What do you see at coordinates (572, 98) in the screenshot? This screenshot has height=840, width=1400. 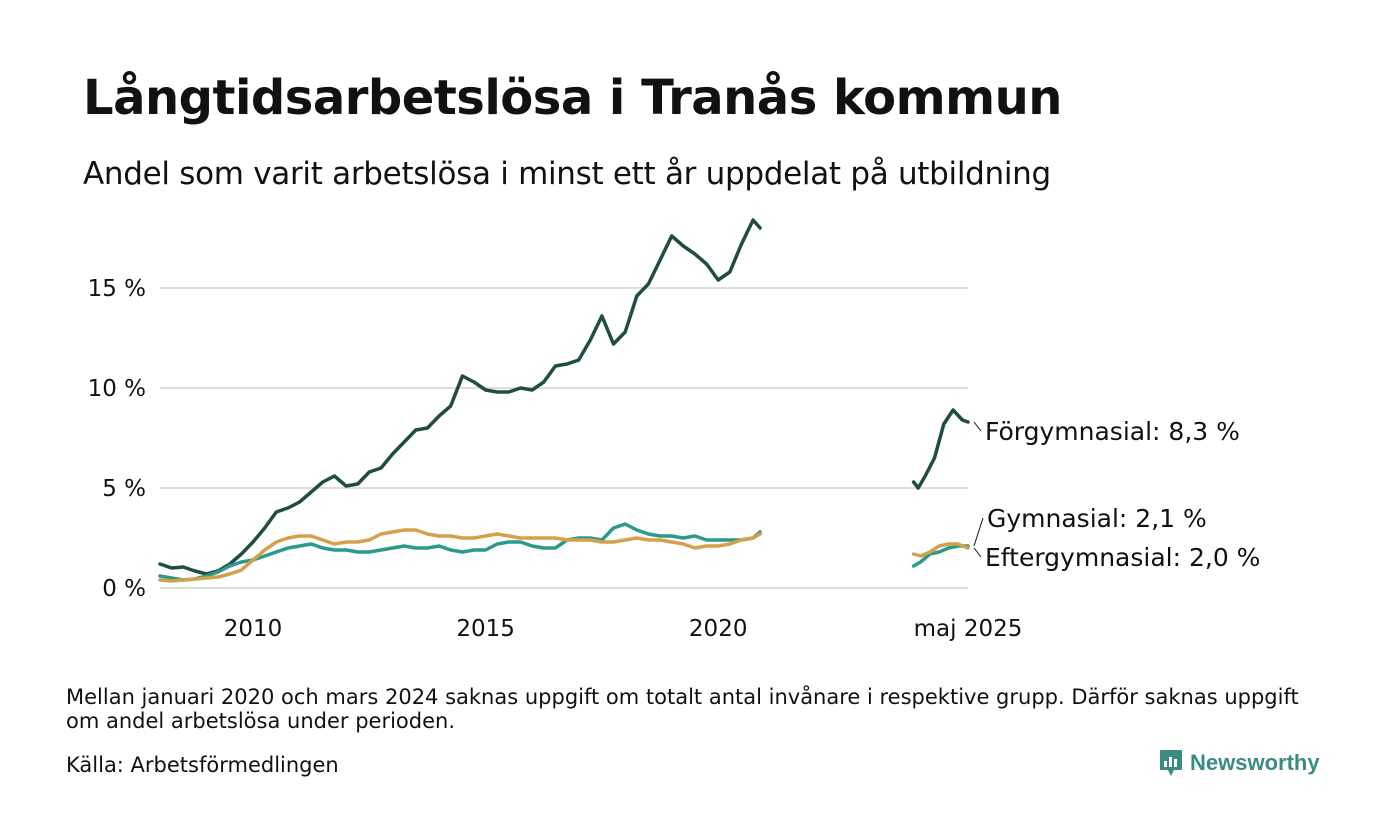 I see `chart-title: Långtidsarbetslösa i Tranås kommun` at bounding box center [572, 98].